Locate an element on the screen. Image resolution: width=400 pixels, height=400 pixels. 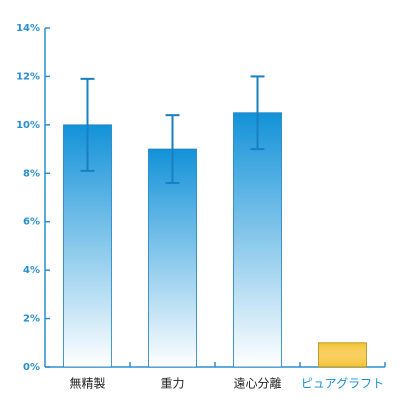
y-tick-label: 6% is located at coordinates (31, 222).